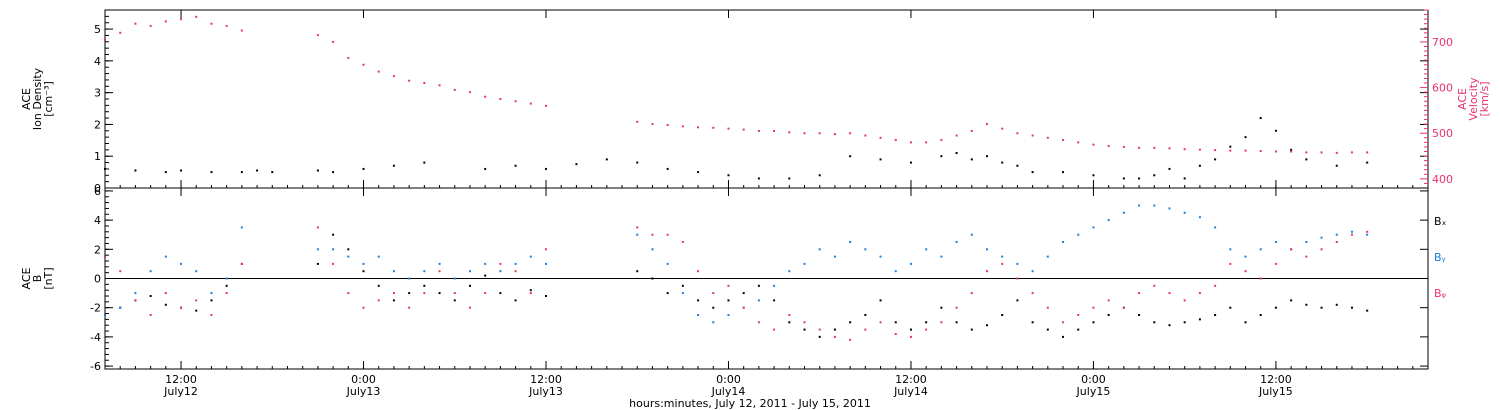 The image size is (1500, 410). I want to click on y-axis-title-line: [nT], so click(48, 278).